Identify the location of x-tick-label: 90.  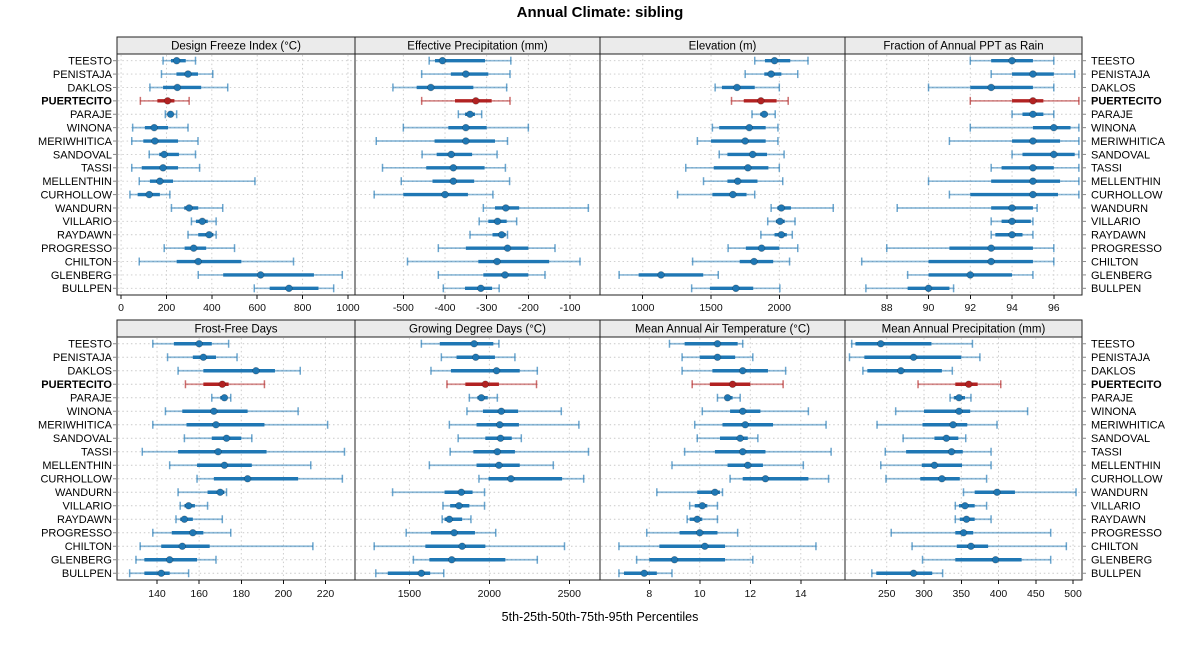
(929, 308).